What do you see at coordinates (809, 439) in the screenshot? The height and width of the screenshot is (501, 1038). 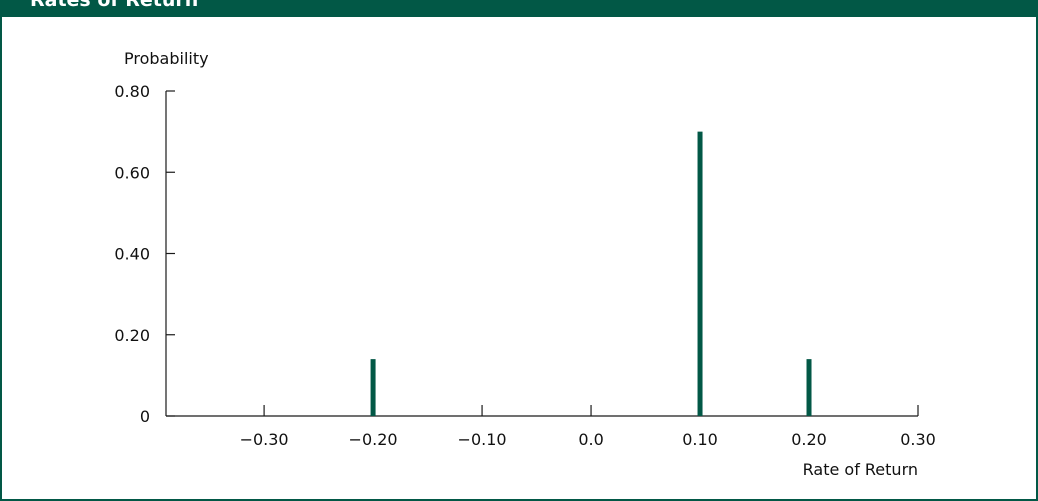 I see `x-tick-label: 0.20` at bounding box center [809, 439].